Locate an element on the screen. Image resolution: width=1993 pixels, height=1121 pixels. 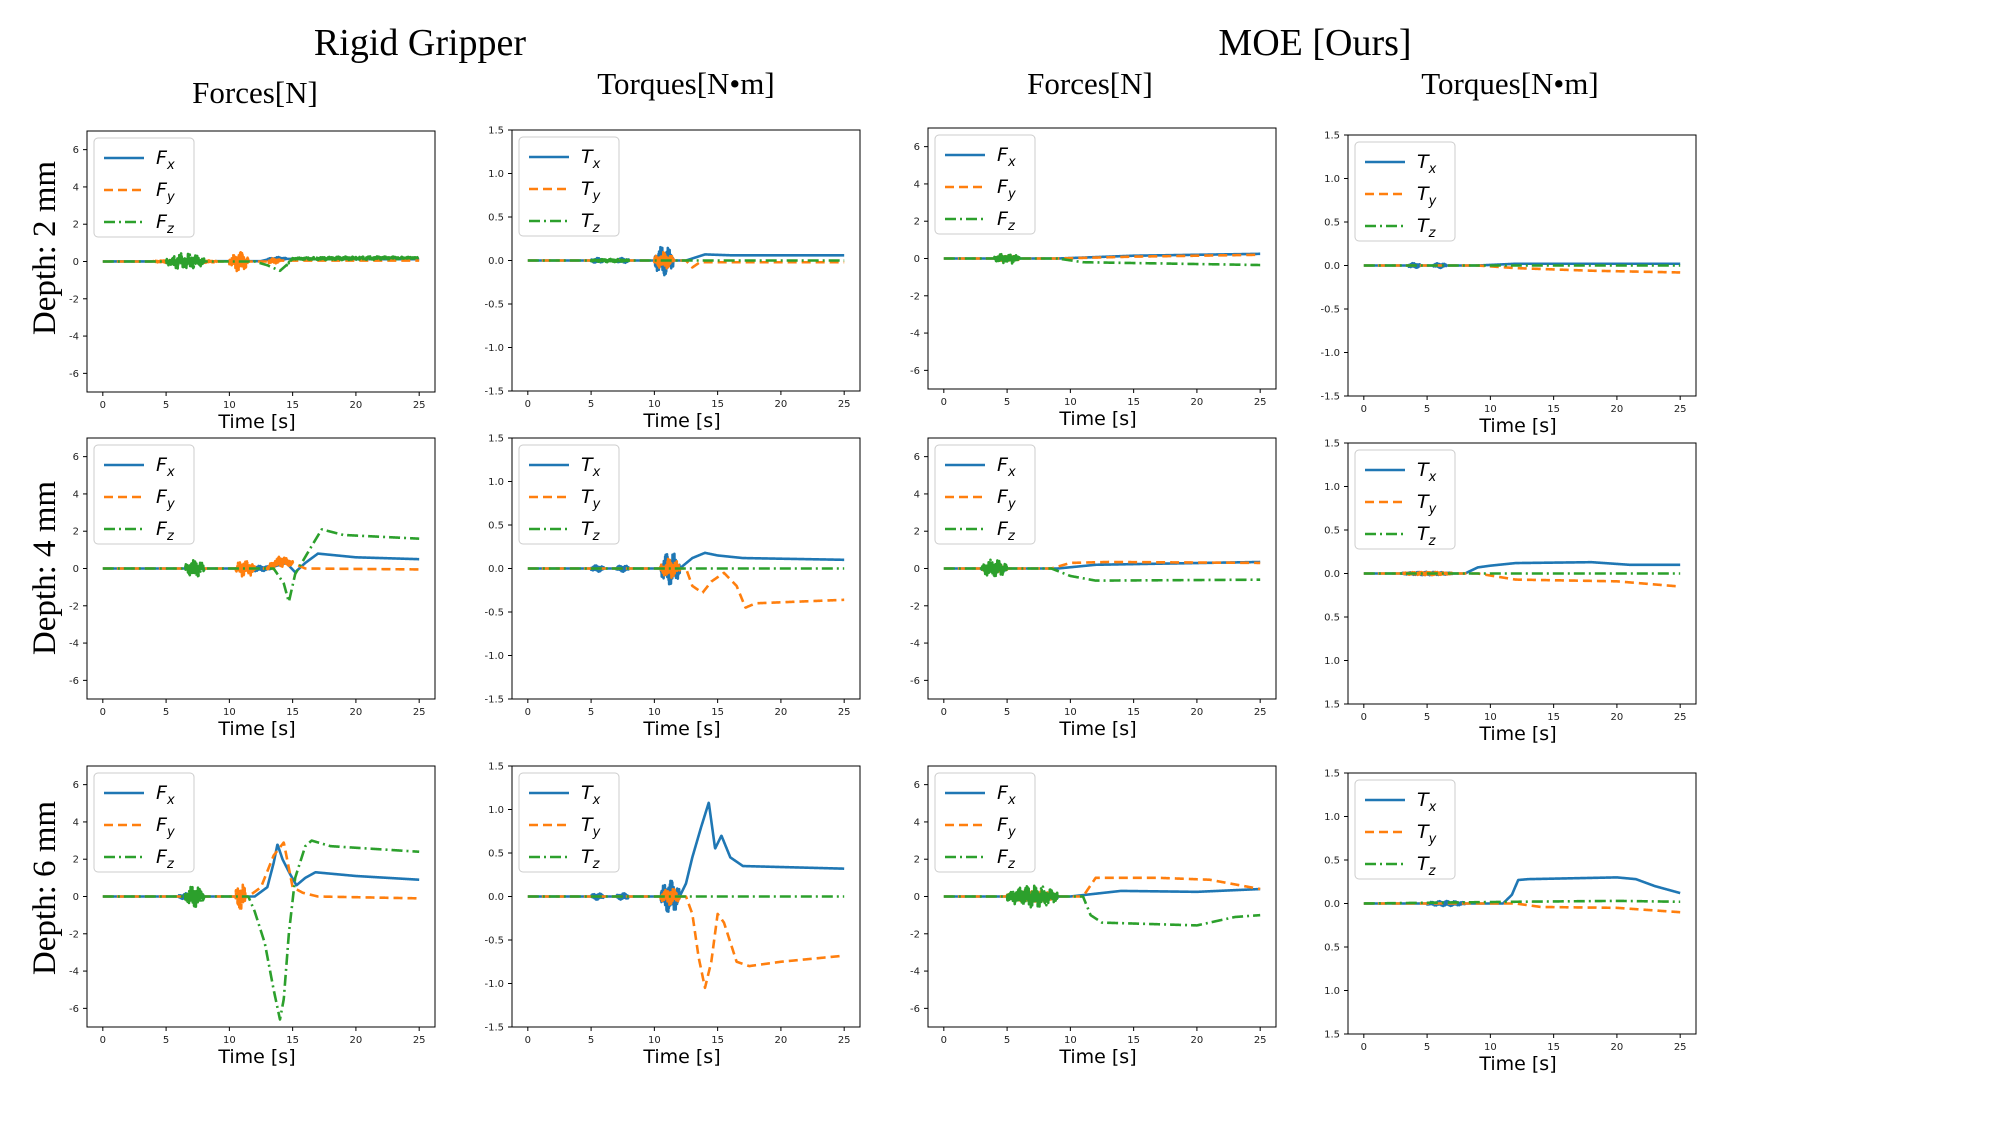
series-line-z is located at coordinates (686, 260).